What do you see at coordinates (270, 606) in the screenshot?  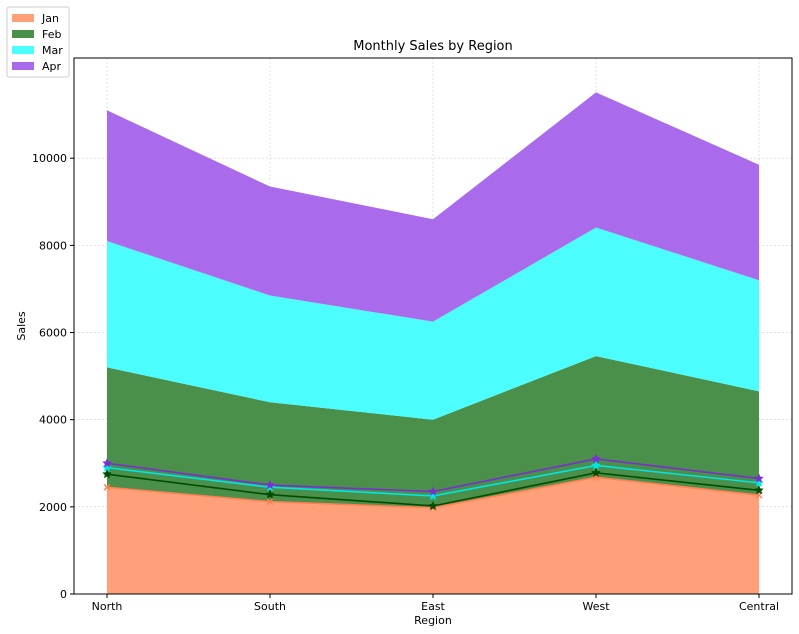 I see `x-tick-label: South` at bounding box center [270, 606].